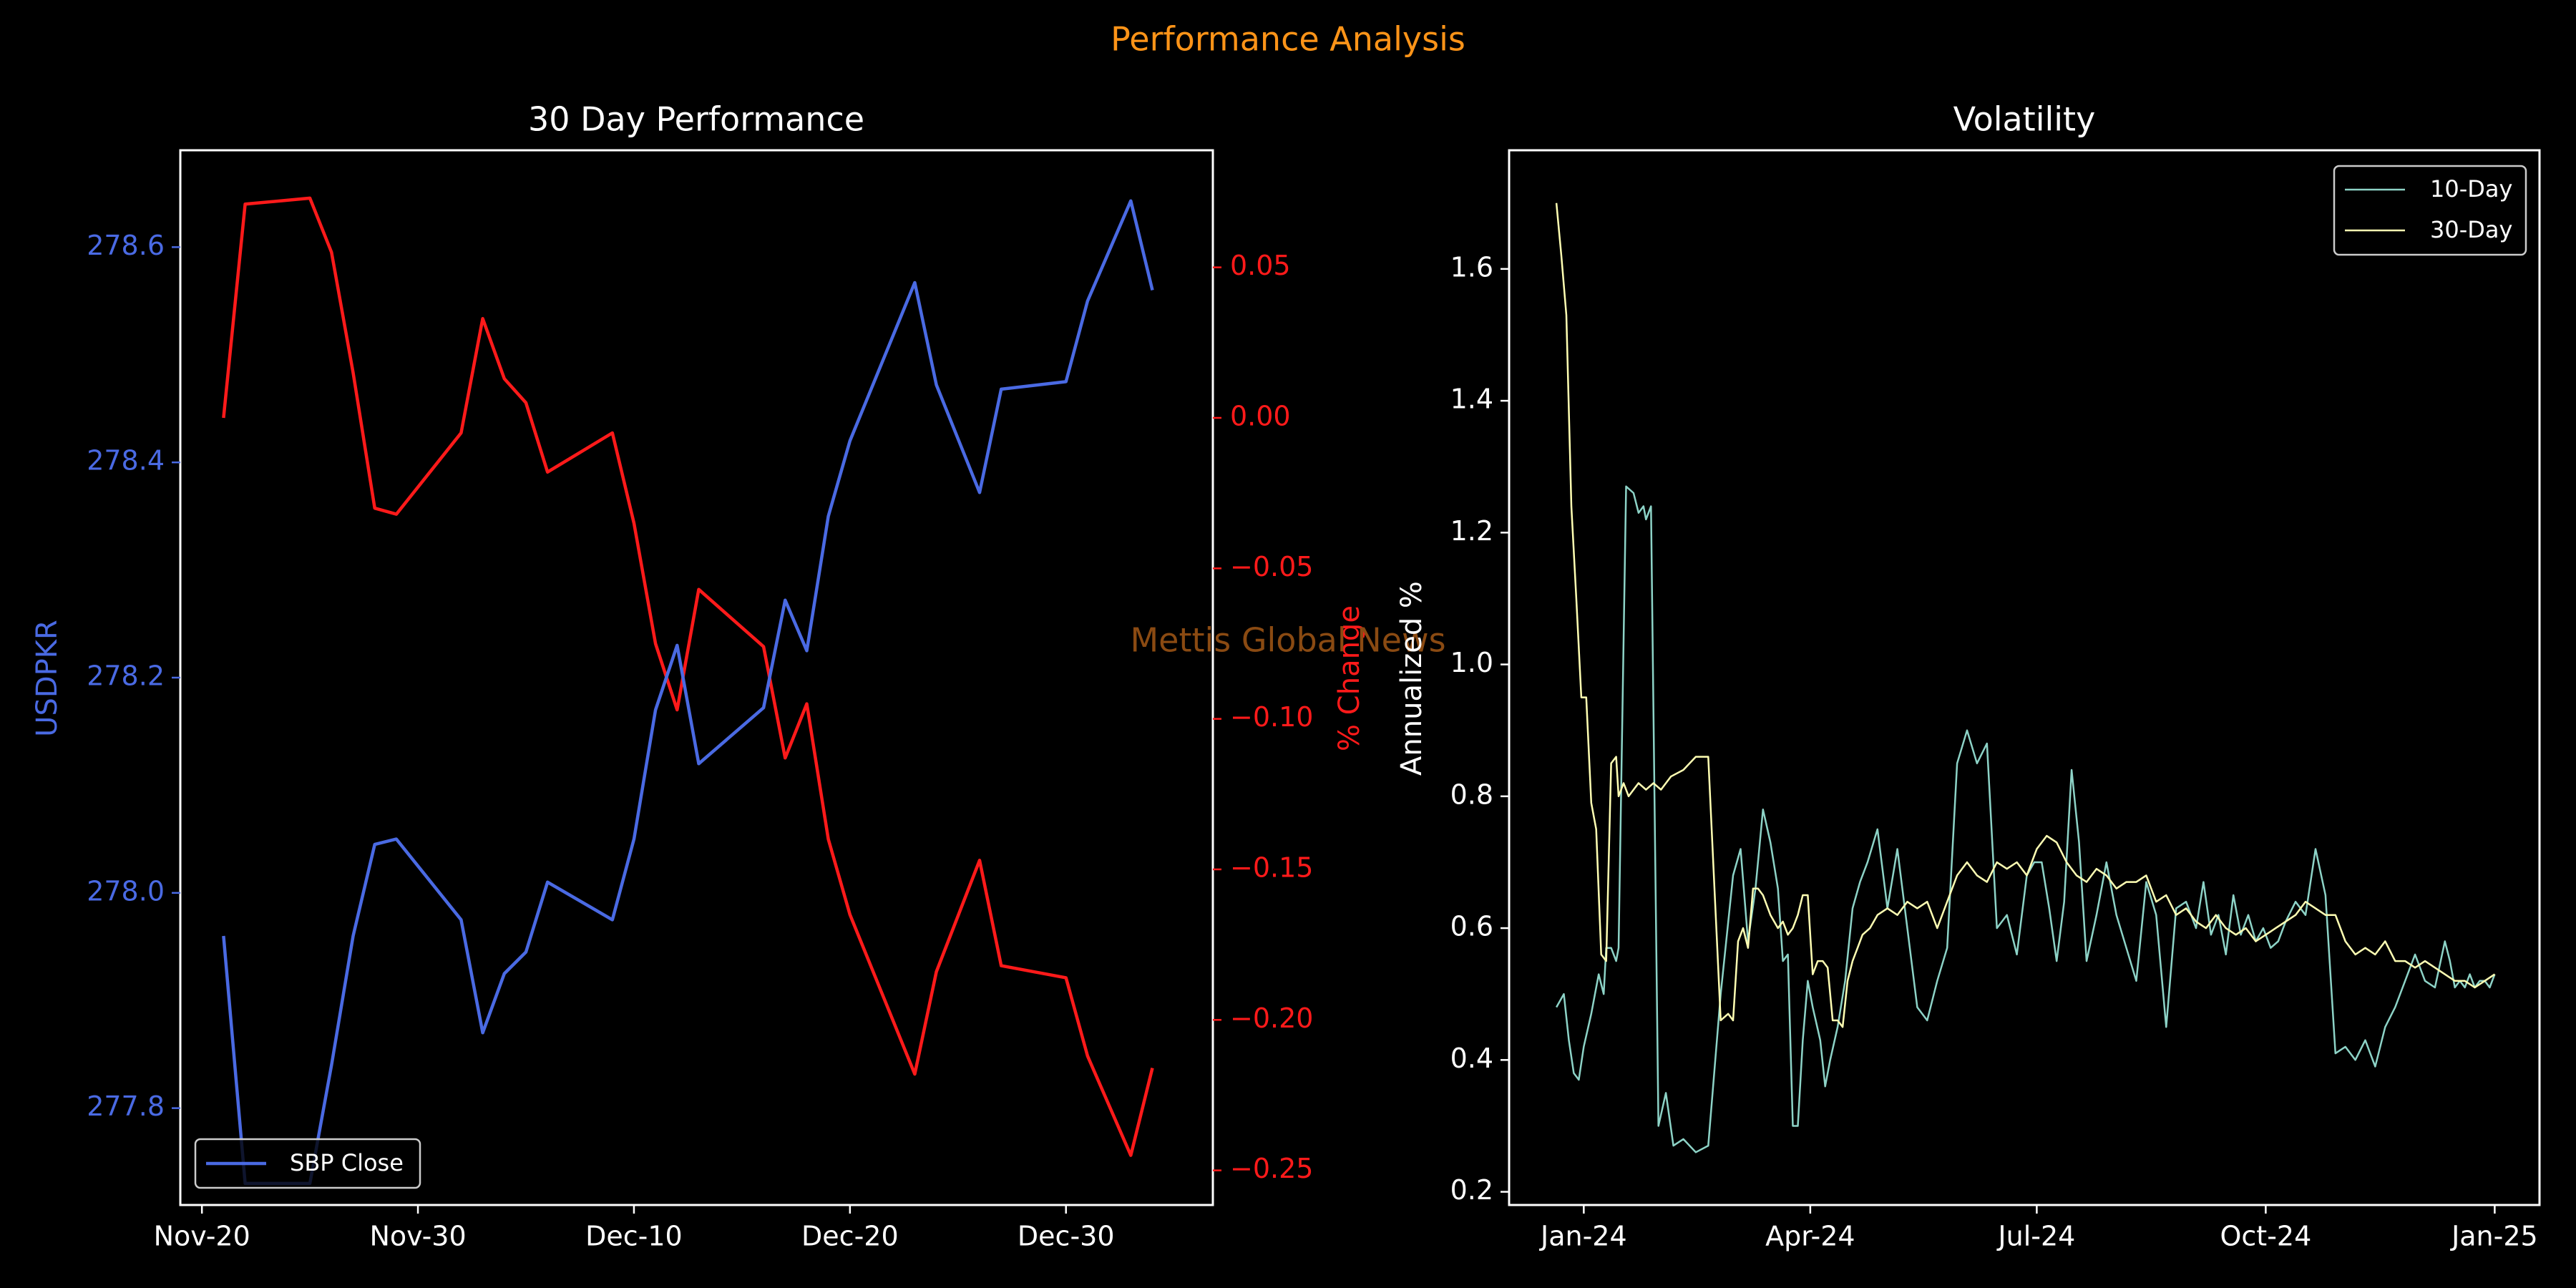  I want to click on pct-tick-label: −0.20, so click(1271, 1018).